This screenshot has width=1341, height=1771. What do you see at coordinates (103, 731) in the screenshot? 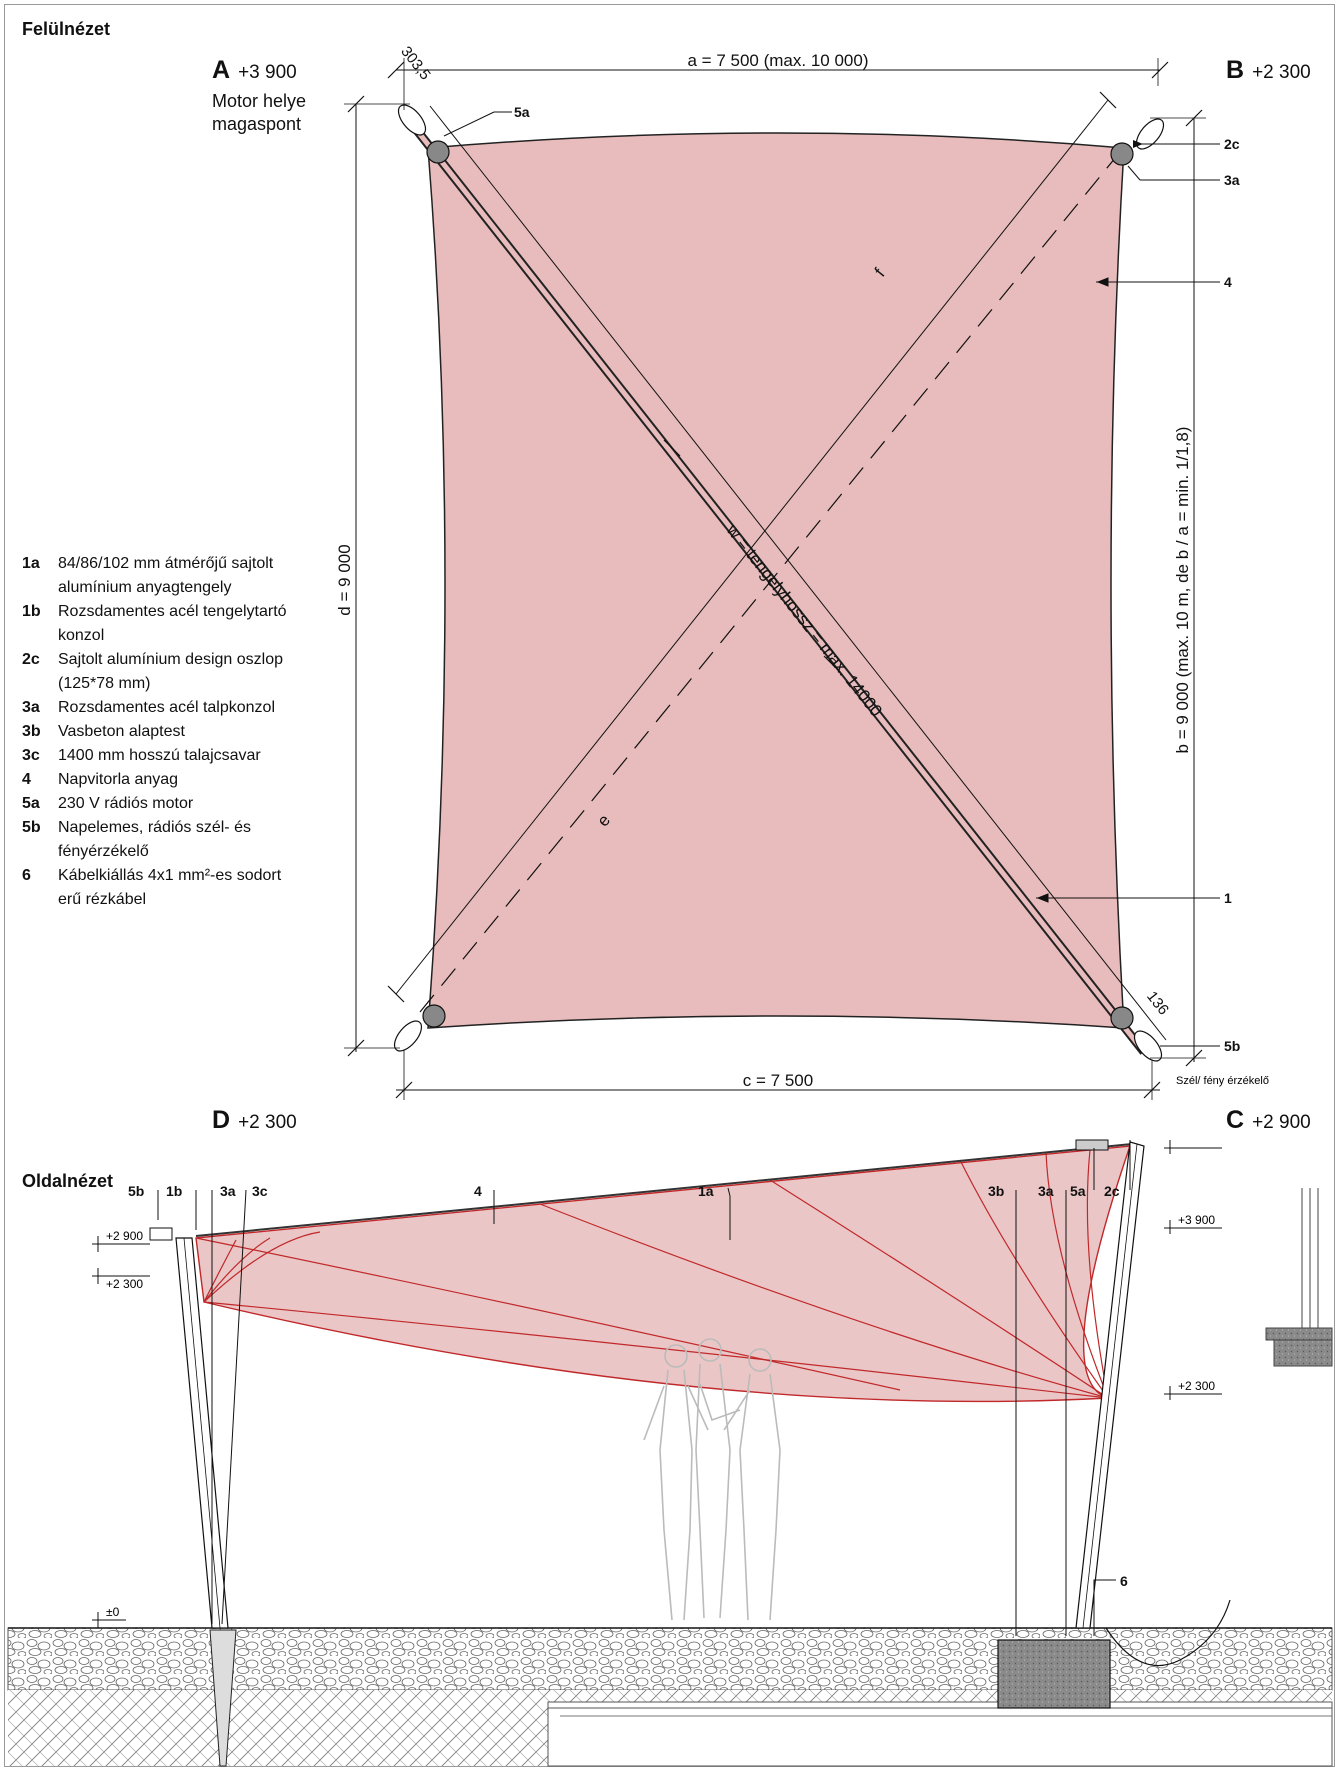
I see `legend-item: 3b Vasbeton alaptest` at bounding box center [103, 731].